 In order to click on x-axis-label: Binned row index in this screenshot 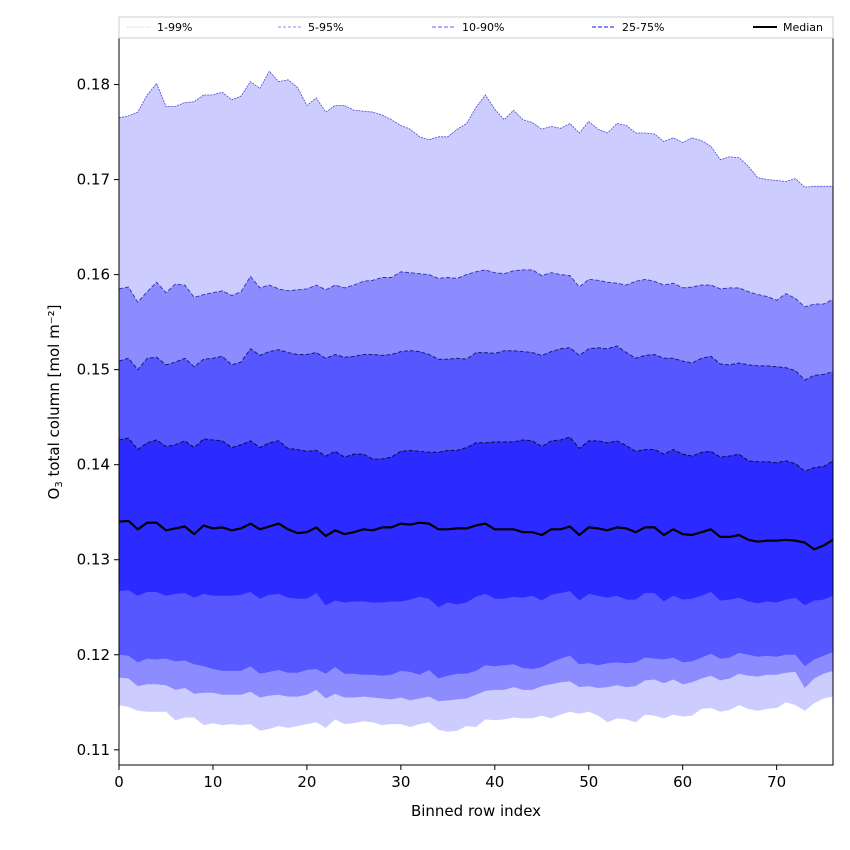, I will do `click(476, 811)`.